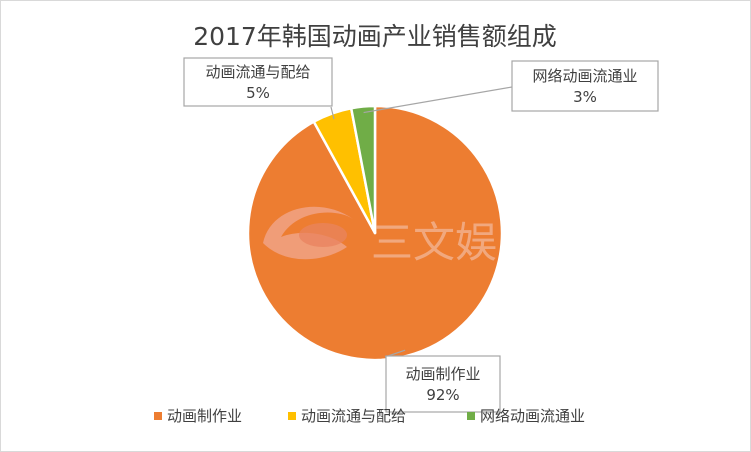 The height and width of the screenshot is (452, 751). What do you see at coordinates (323, 235) in the screenshot?
I see `watermark-leaf-icon` at bounding box center [323, 235].